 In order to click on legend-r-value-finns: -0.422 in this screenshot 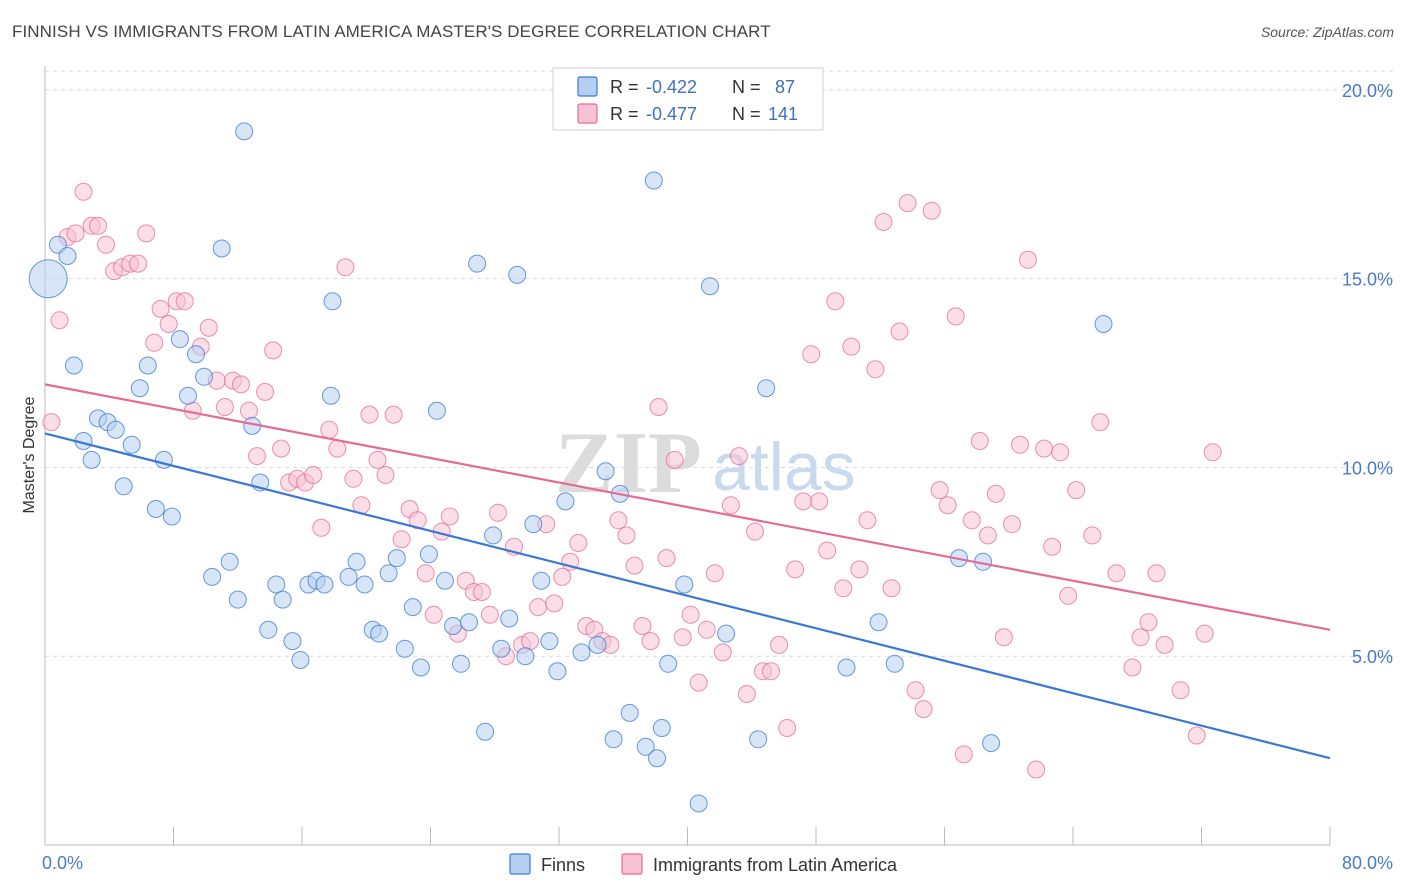, I will do `click(671, 87)`.